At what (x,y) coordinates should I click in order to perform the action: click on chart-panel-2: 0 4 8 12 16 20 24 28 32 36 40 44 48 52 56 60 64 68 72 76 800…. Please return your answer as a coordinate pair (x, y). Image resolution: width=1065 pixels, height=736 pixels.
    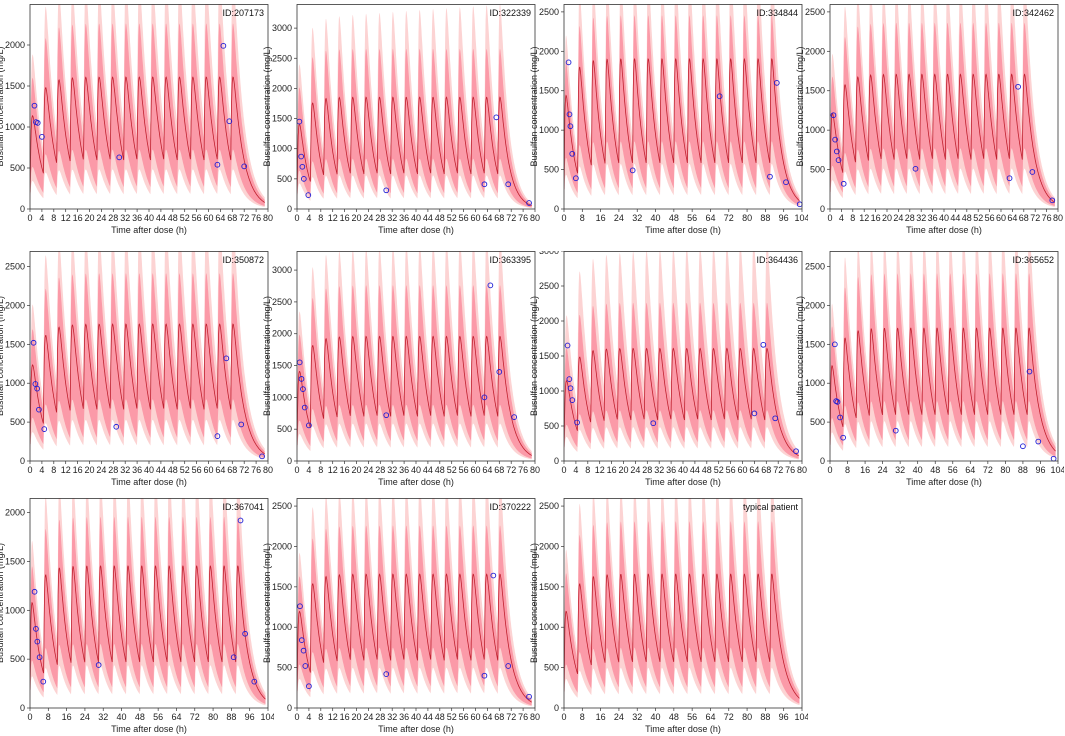
    Looking at the image, I should click on (401, 119).